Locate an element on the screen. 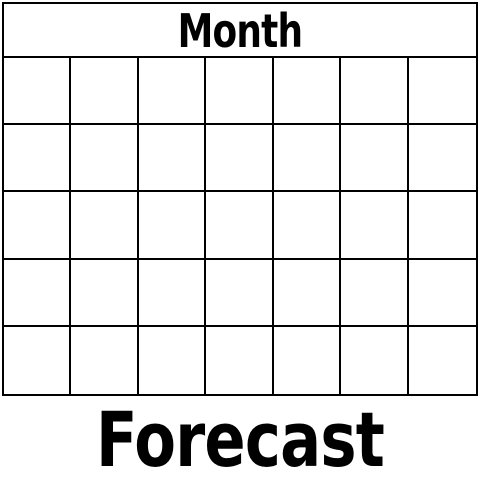  calendar-header: Month is located at coordinates (240, 31).